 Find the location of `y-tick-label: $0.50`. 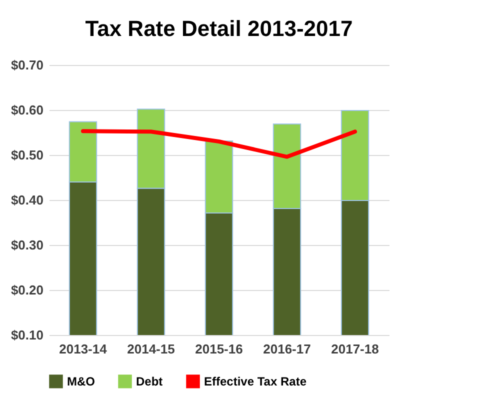

y-tick-label: $0.50 is located at coordinates (27, 155).